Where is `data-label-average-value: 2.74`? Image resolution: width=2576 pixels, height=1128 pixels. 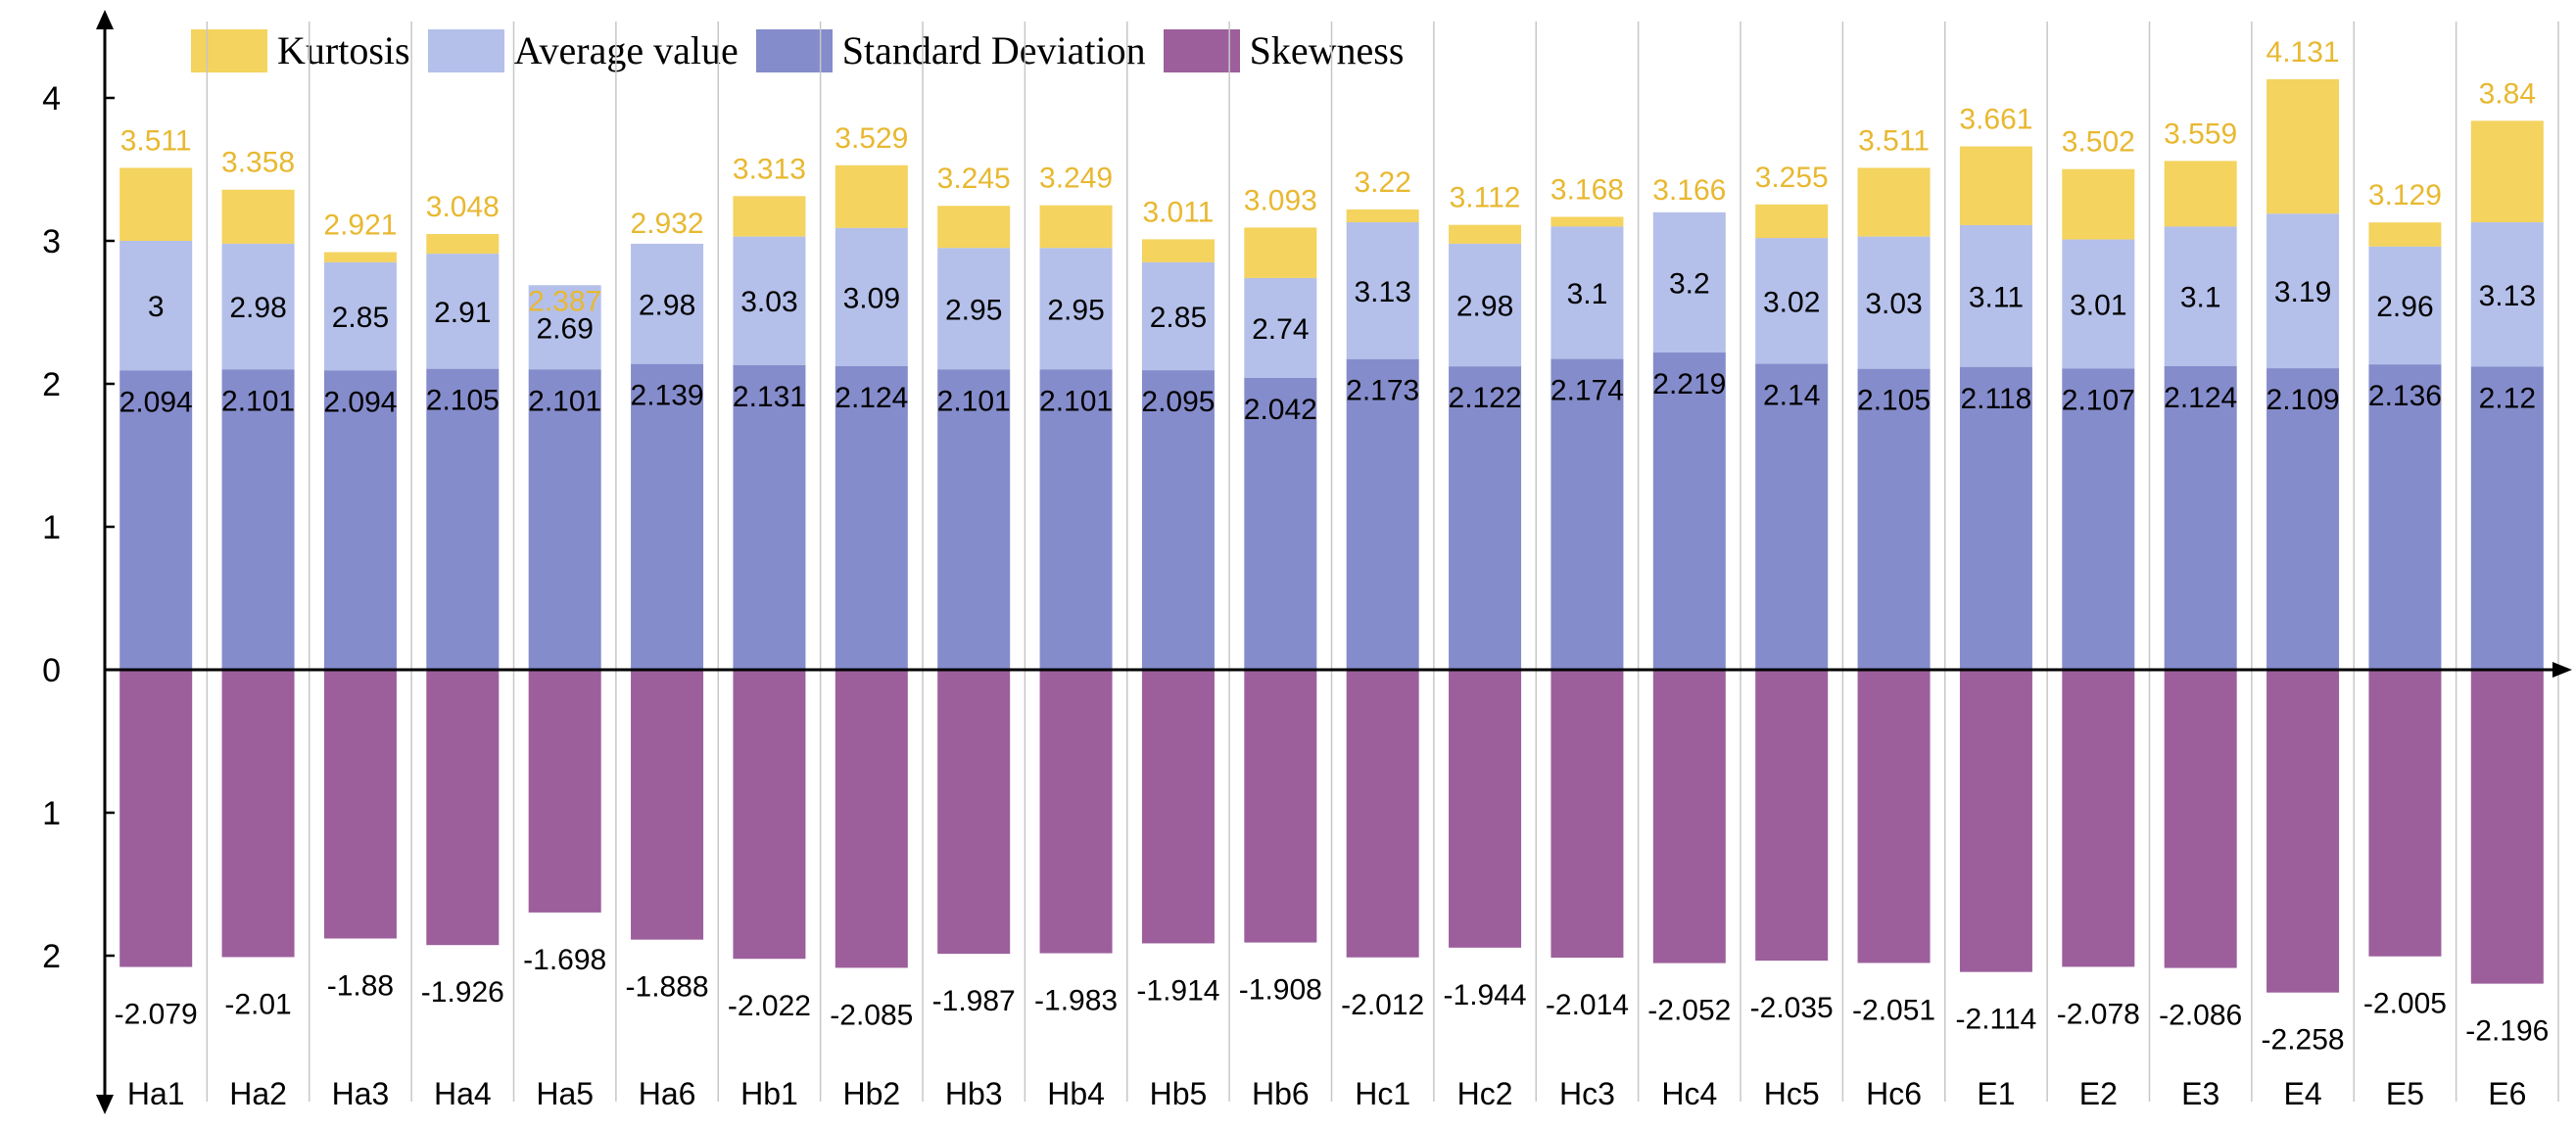
data-label-average-value: 2.74 is located at coordinates (1280, 329).